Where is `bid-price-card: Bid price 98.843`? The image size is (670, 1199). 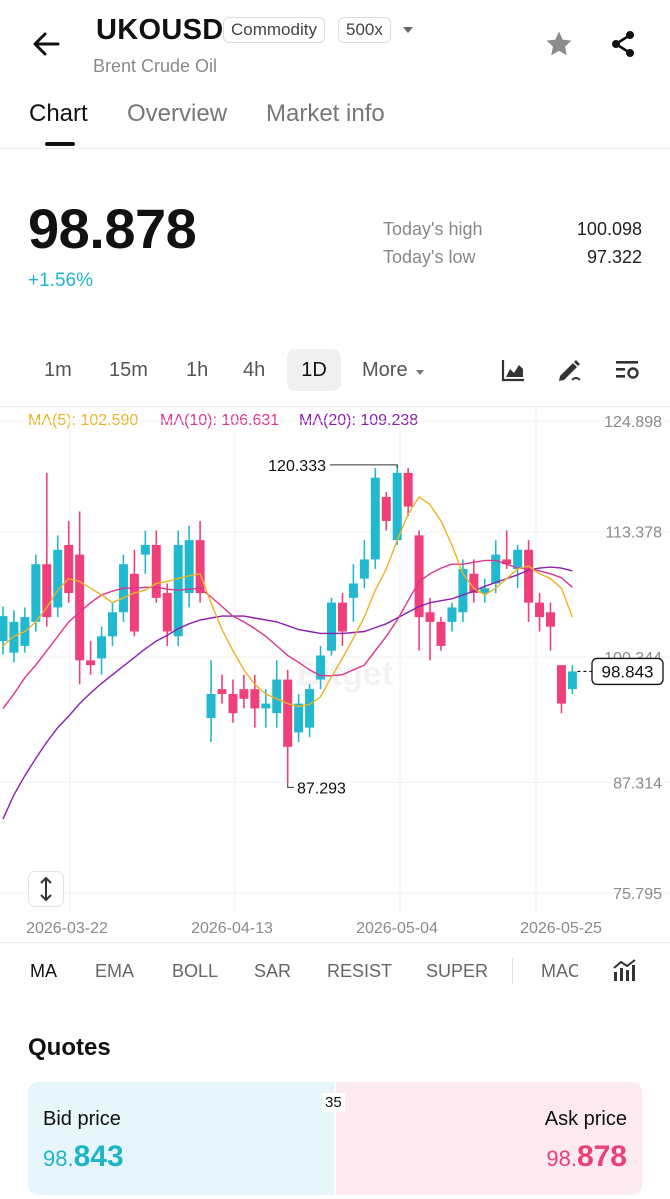
bid-price-card: Bid price 98.843 is located at coordinates (181, 1138).